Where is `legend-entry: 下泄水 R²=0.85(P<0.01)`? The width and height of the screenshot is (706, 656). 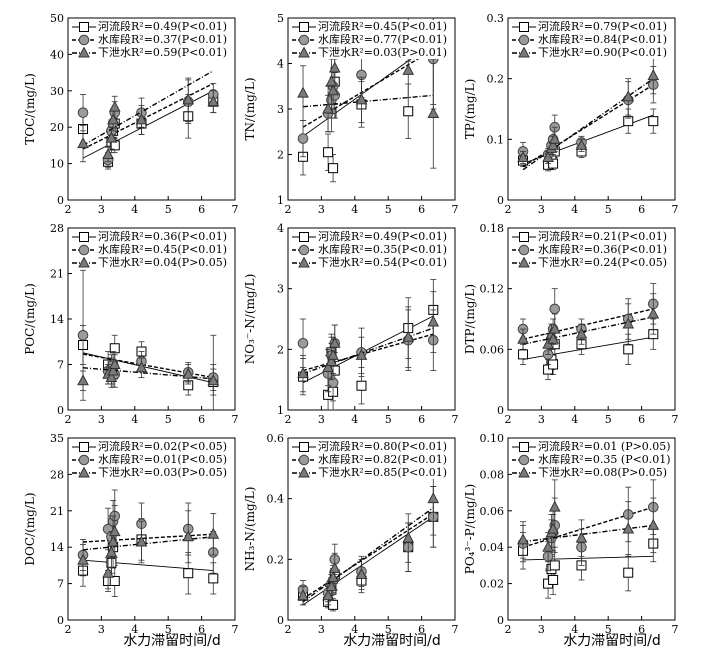
legend-entry: 下泄水 R²=0.85(P<0.01) is located at coordinates (369, 472).